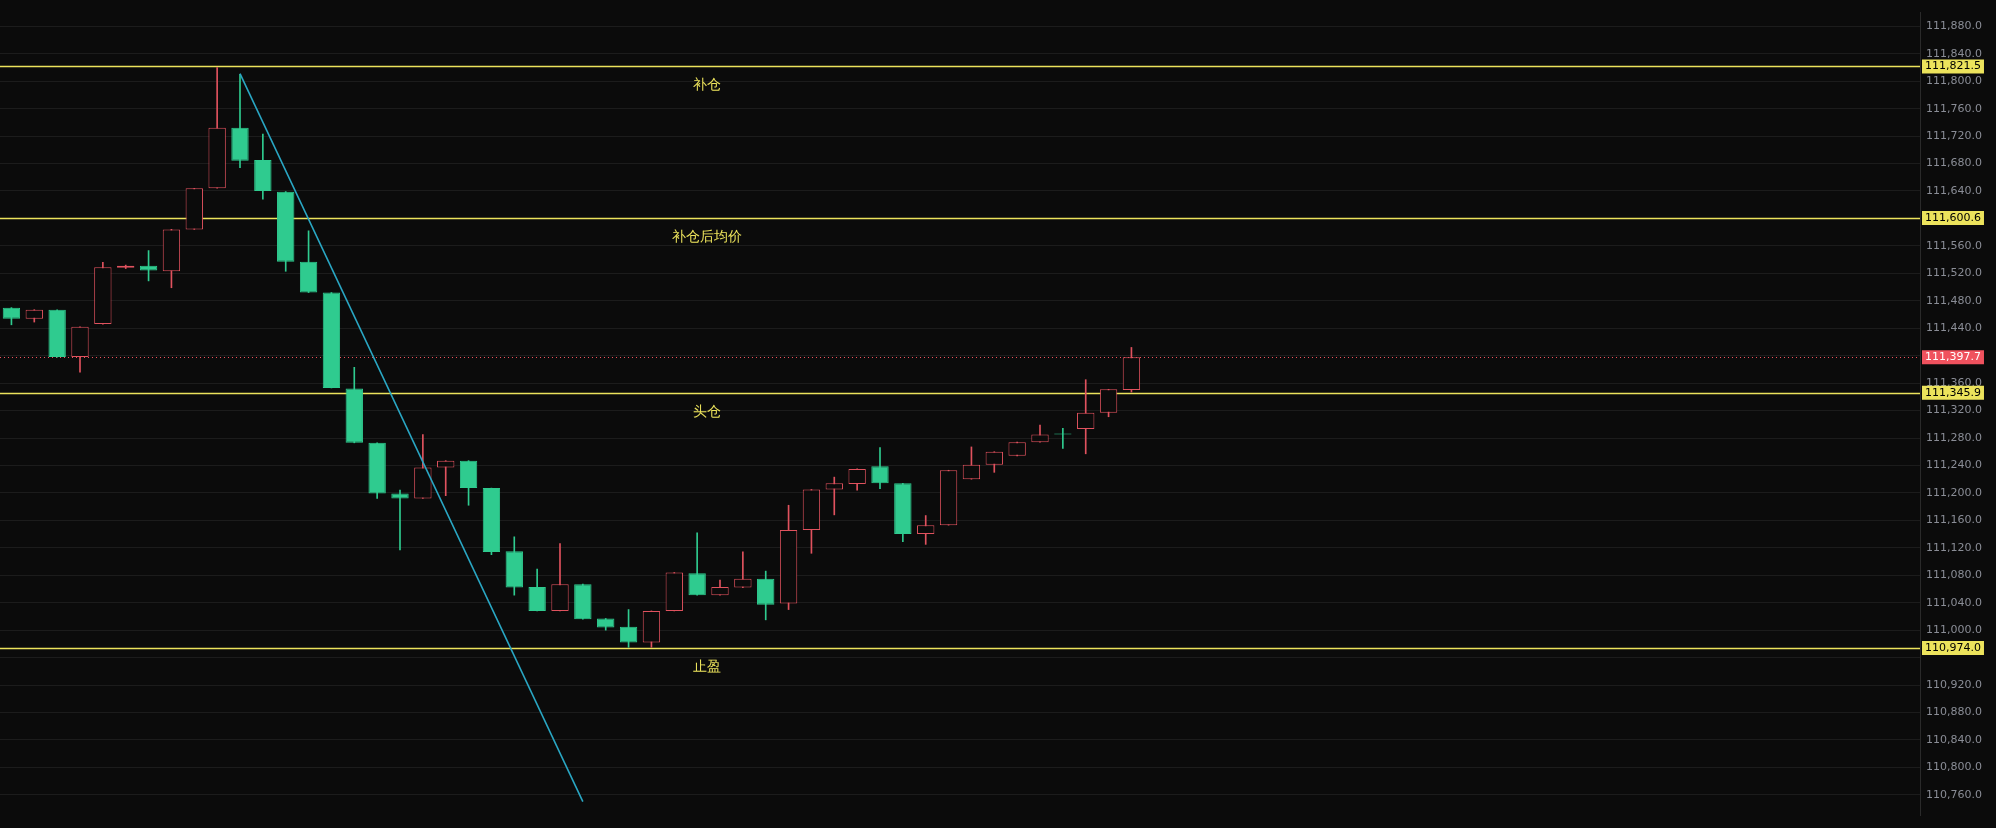 This screenshot has width=1996, height=828. What do you see at coordinates (1954, 273) in the screenshot?
I see `y-tick-label: 111,520.0` at bounding box center [1954, 273].